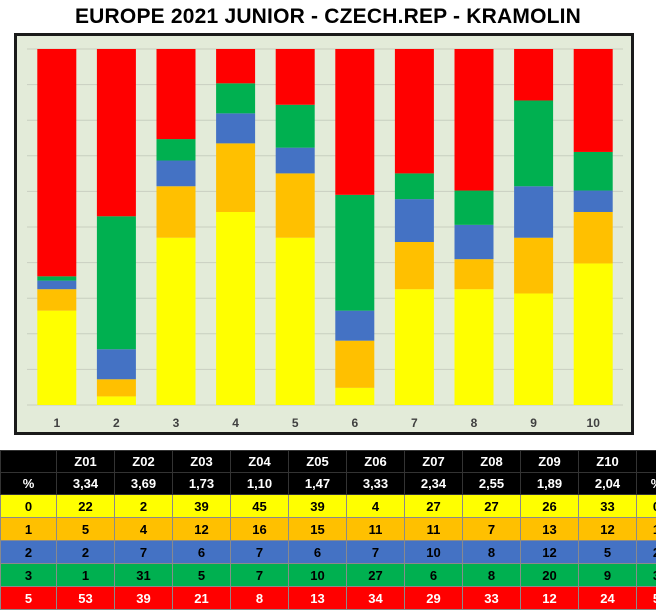  I want to click on x-tick-label: 9, so click(533, 423).